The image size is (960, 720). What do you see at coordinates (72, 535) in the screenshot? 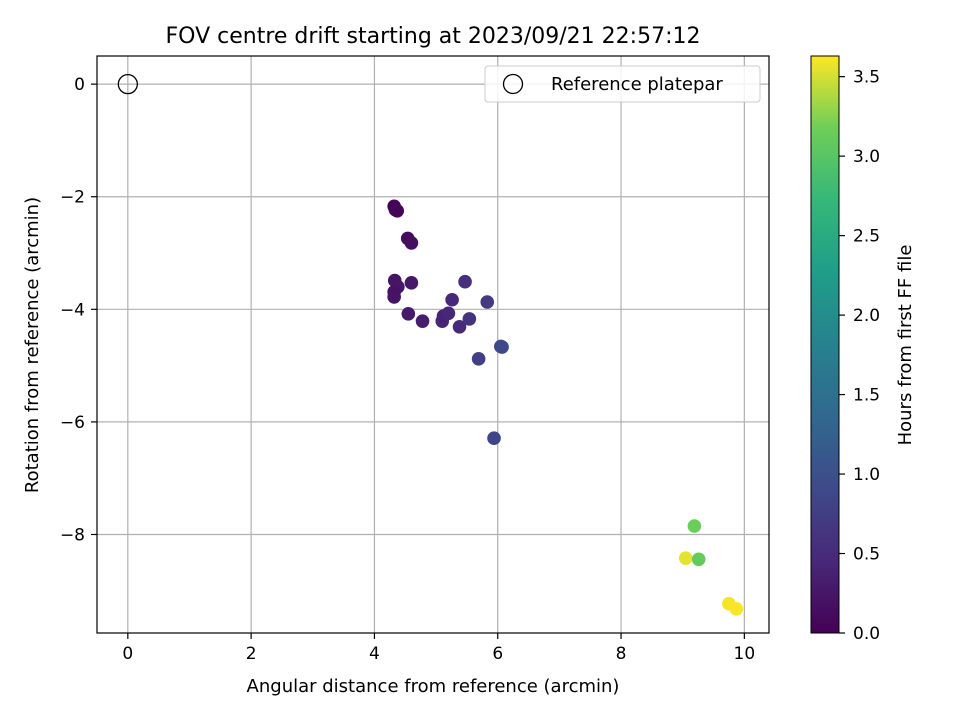
I see `y-tick-label: −8` at bounding box center [72, 535].